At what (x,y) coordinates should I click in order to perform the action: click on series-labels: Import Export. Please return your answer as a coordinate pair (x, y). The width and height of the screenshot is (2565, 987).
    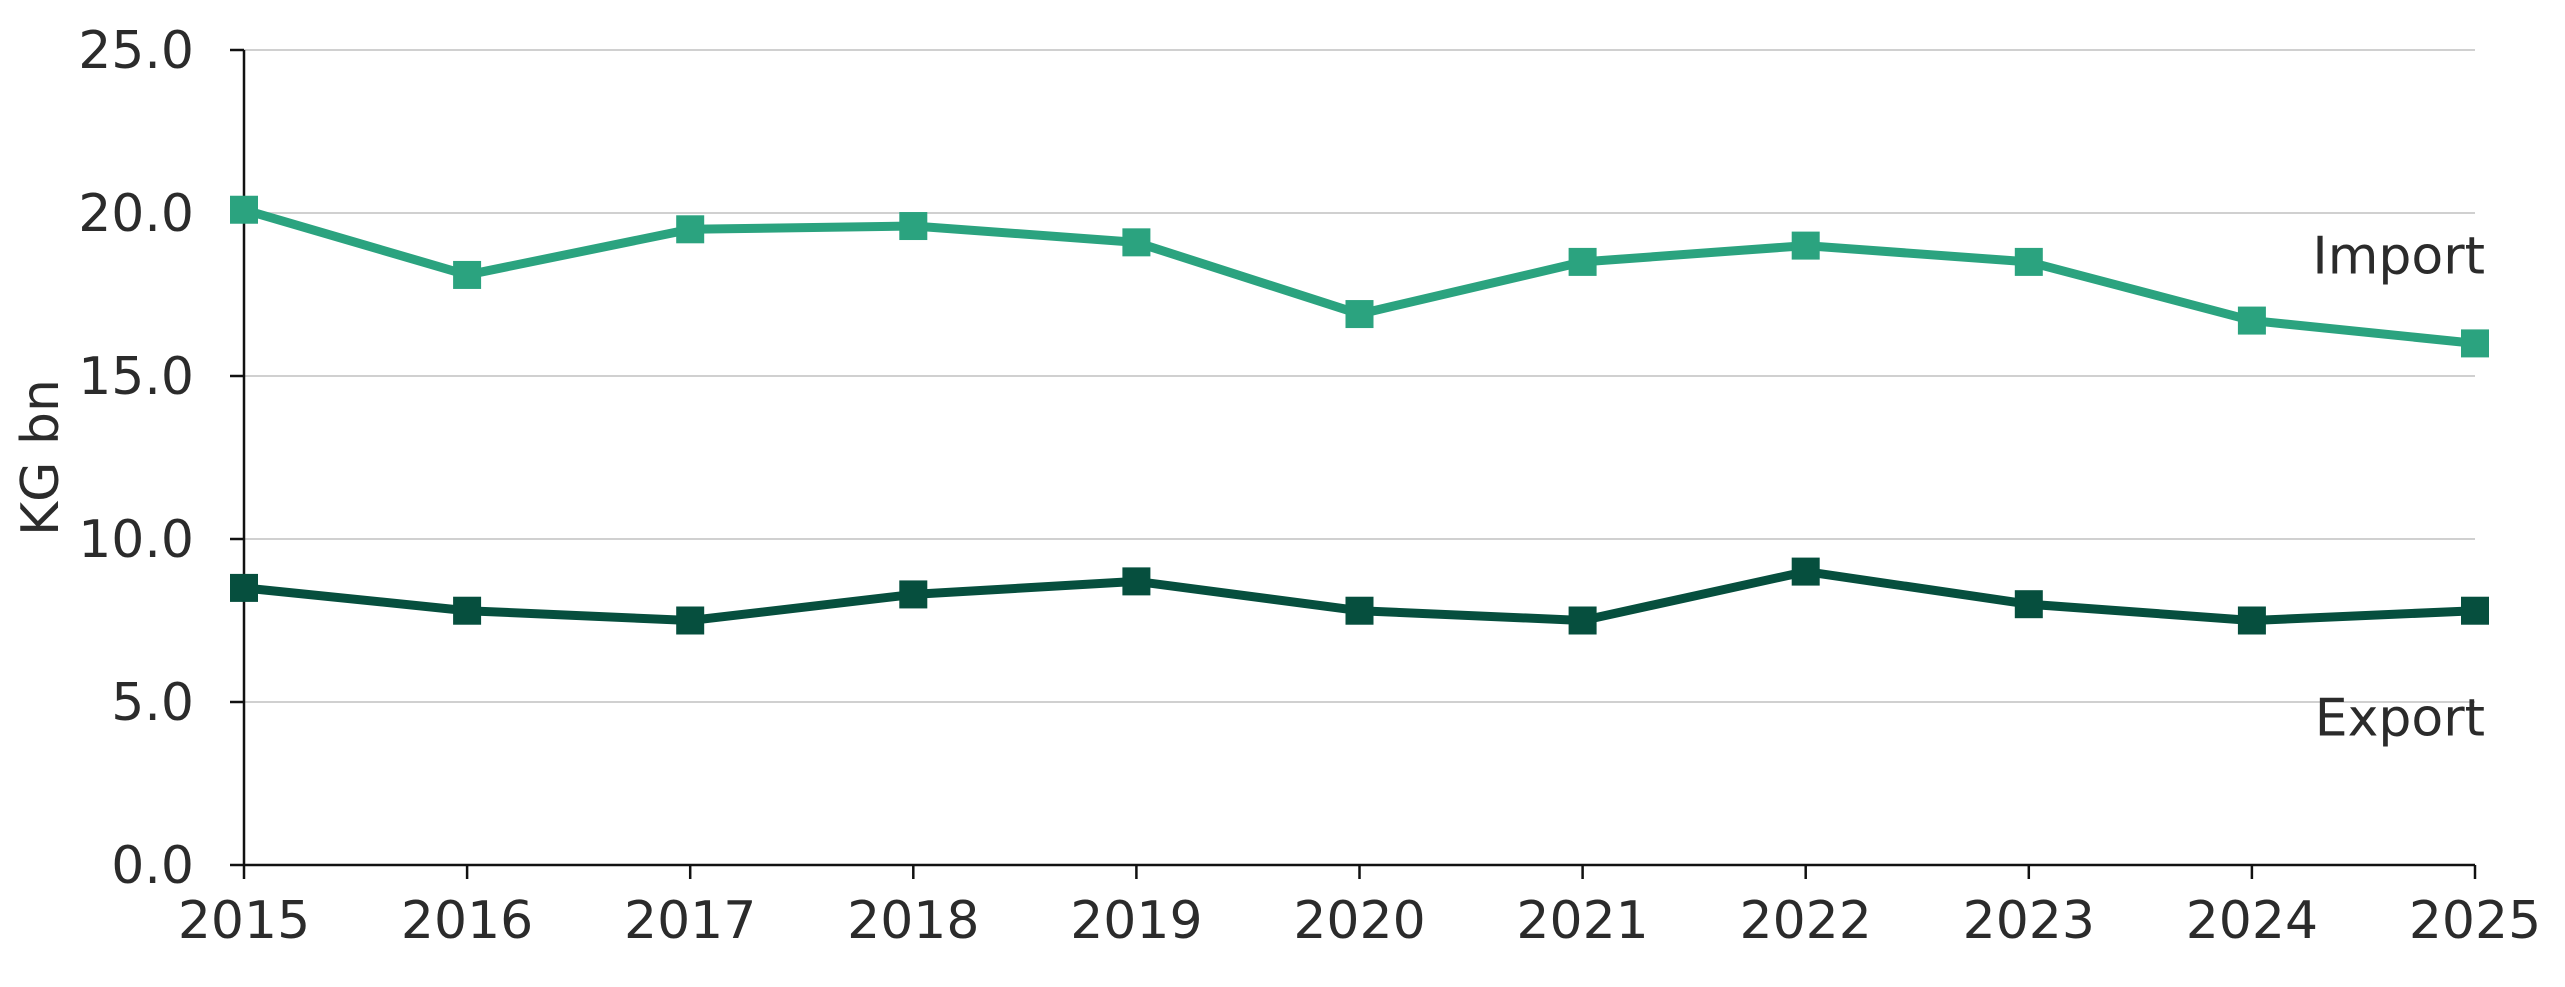
    Looking at the image, I should click on (2398, 487).